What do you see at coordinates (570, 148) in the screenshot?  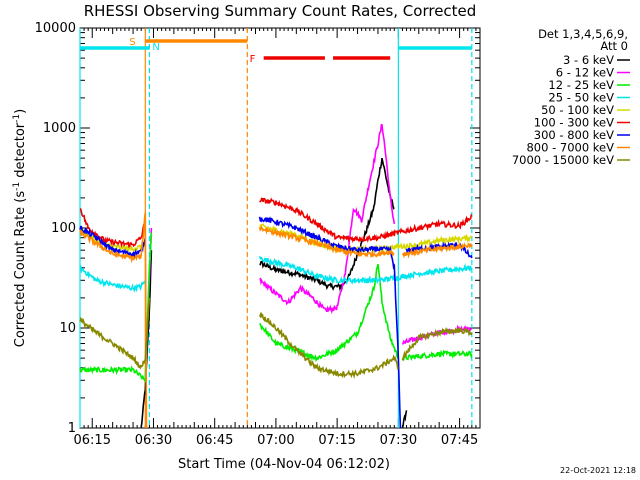 I see `legend-entry-label: 800 - 7000 keV` at bounding box center [570, 148].